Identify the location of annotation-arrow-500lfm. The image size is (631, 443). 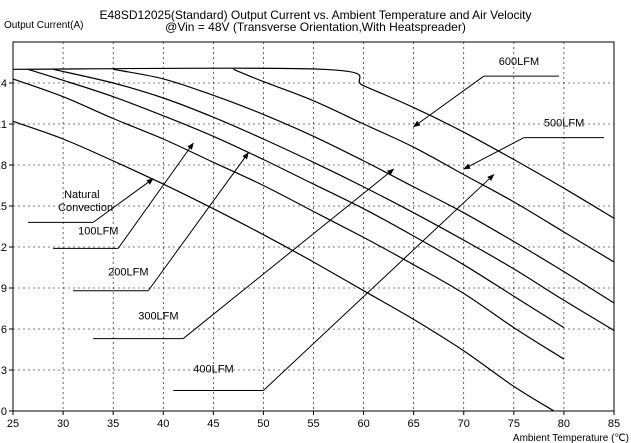
(494, 153).